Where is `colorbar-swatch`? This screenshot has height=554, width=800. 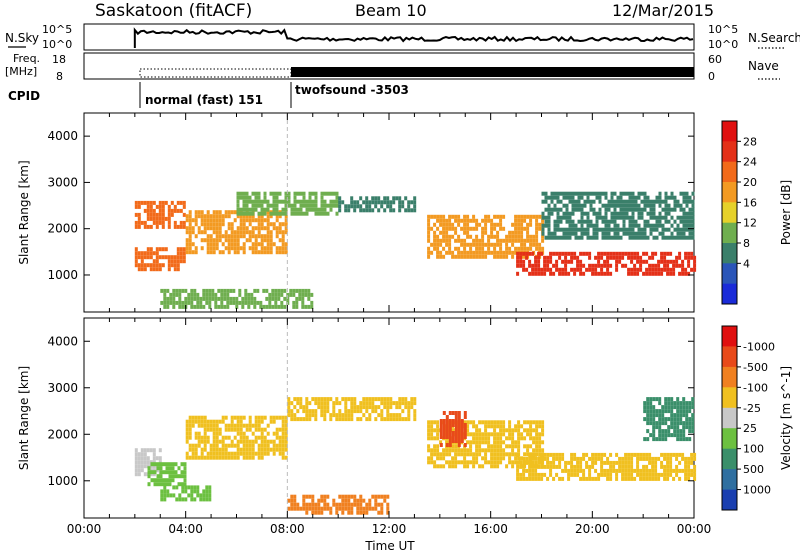 colorbar-swatch is located at coordinates (729, 377).